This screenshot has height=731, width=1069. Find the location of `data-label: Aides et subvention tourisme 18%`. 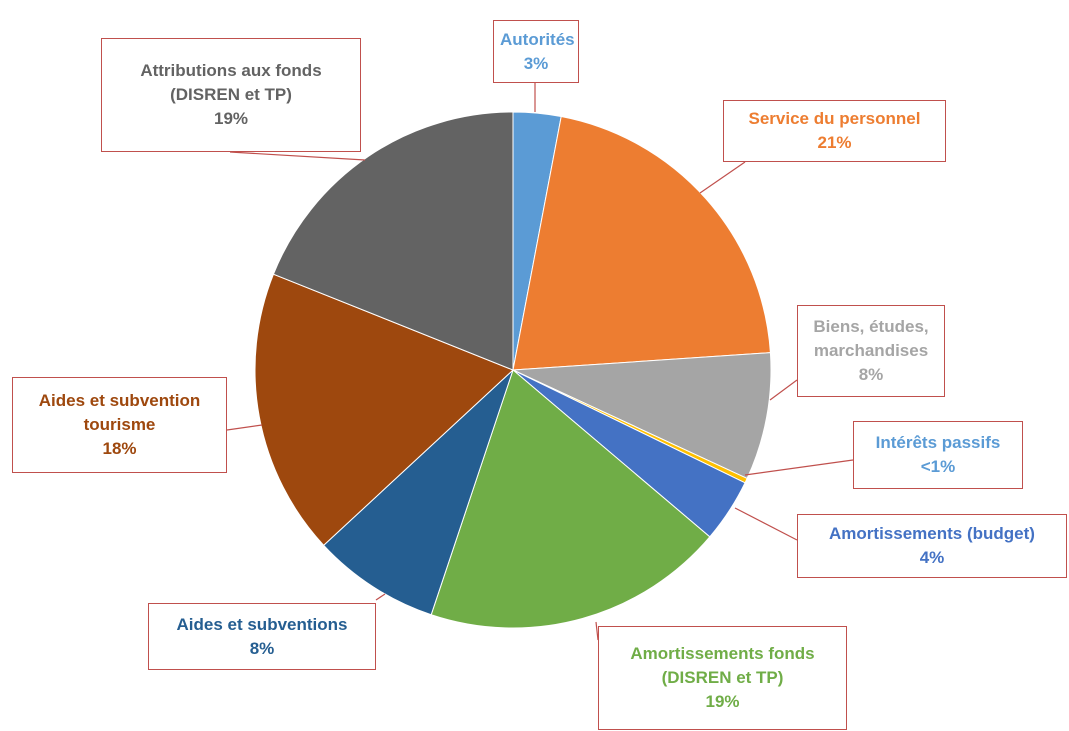

data-label: Aides et subvention tourisme 18% is located at coordinates (119, 425).